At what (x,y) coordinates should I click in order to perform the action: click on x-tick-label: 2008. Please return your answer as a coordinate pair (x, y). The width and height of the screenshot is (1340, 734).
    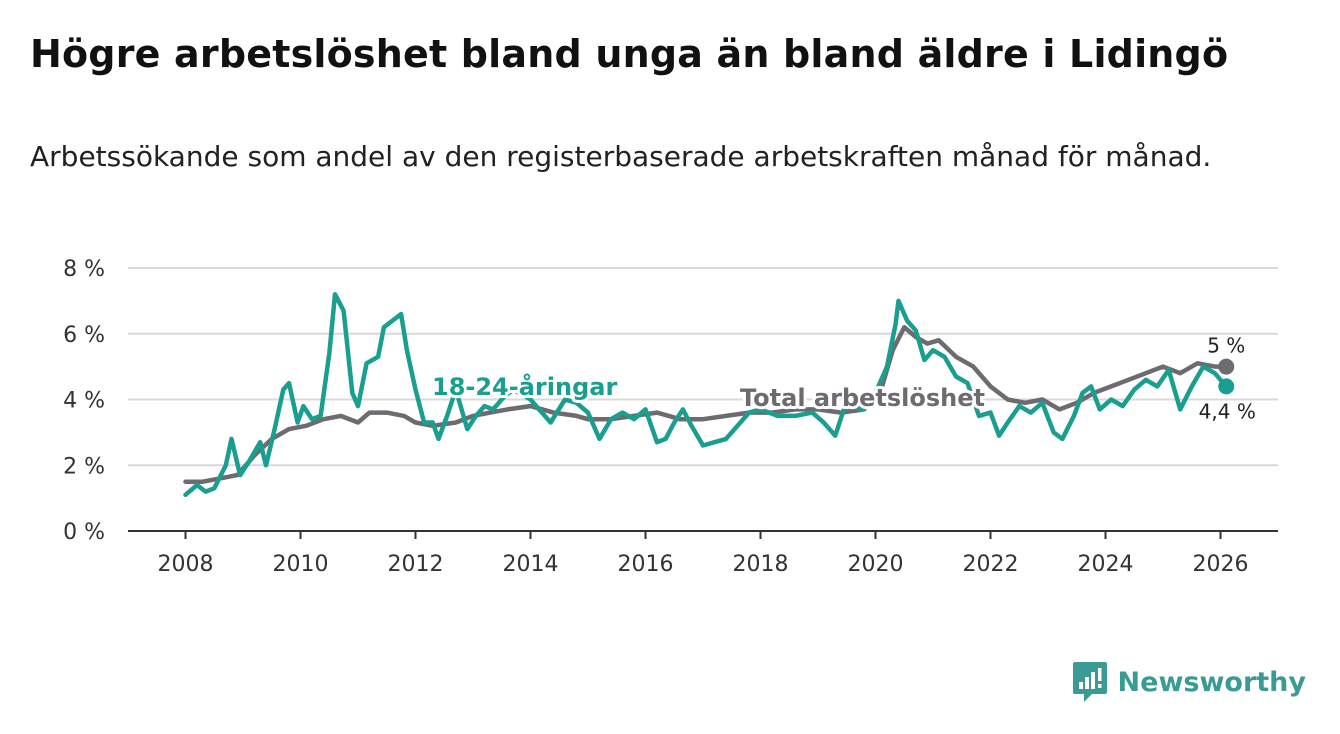
    Looking at the image, I should click on (186, 564).